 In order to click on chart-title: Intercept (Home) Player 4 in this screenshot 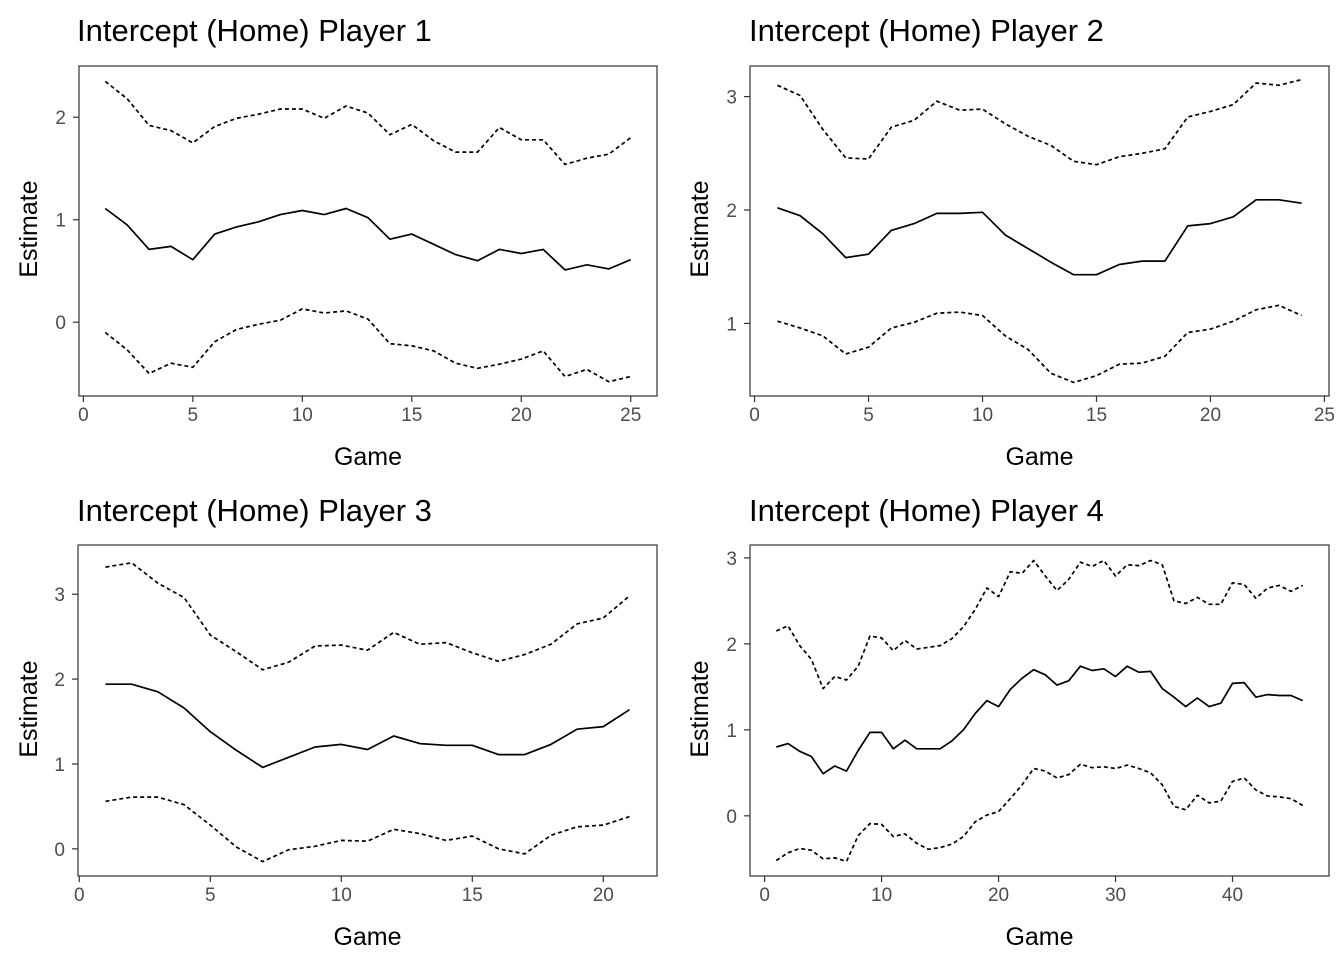, I will do `click(926, 510)`.